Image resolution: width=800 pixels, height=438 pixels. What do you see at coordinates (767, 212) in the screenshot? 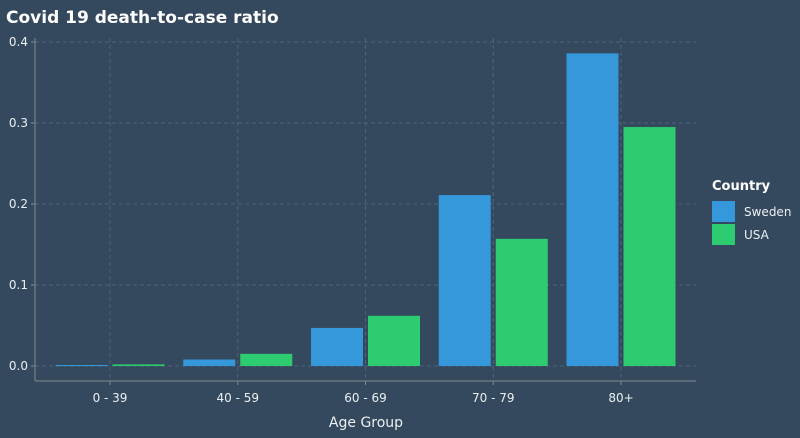
I see `legend-label-sweden: Sweden` at bounding box center [767, 212].